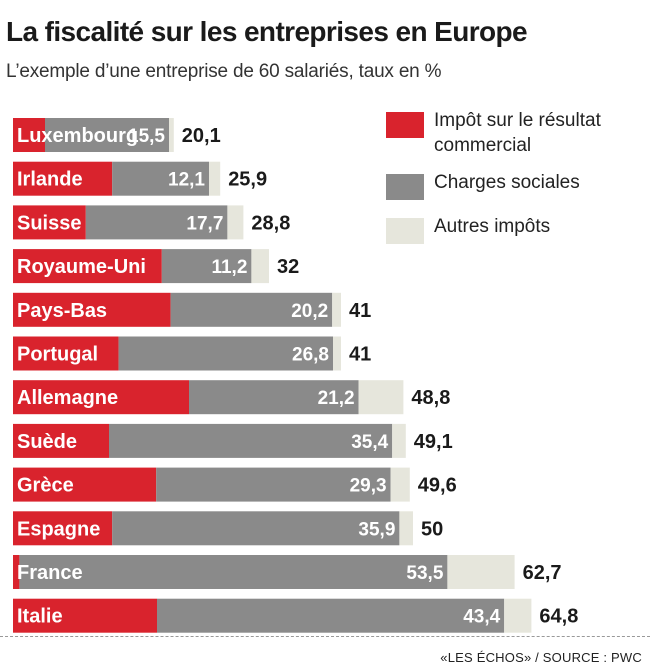  What do you see at coordinates (77, 136) in the screenshot?
I see `category-label-luxembourg: Luxembourg` at bounding box center [77, 136].